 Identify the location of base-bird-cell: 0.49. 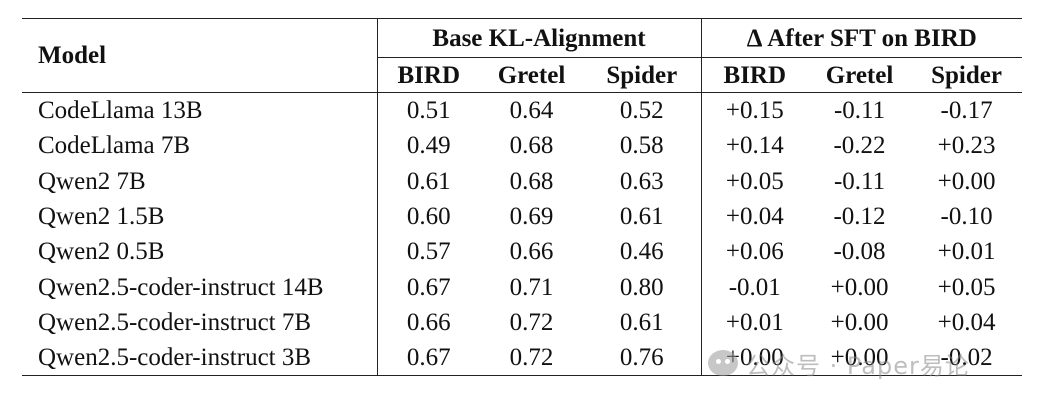
(428, 146).